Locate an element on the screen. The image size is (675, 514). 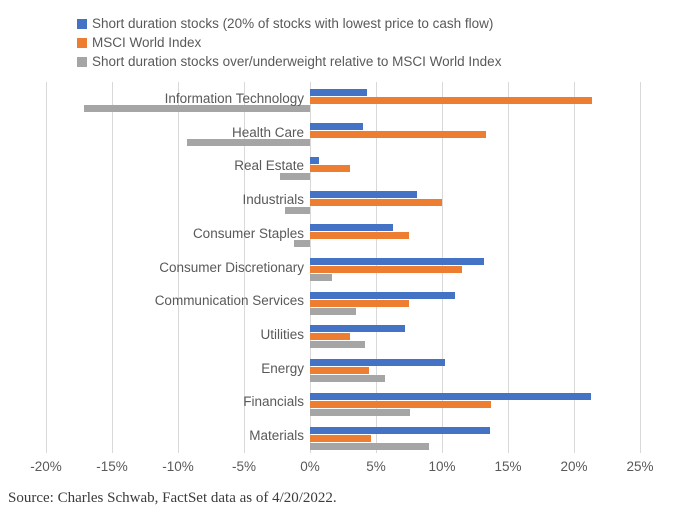
category-label-communication-services: Communication Services is located at coordinates (229, 301).